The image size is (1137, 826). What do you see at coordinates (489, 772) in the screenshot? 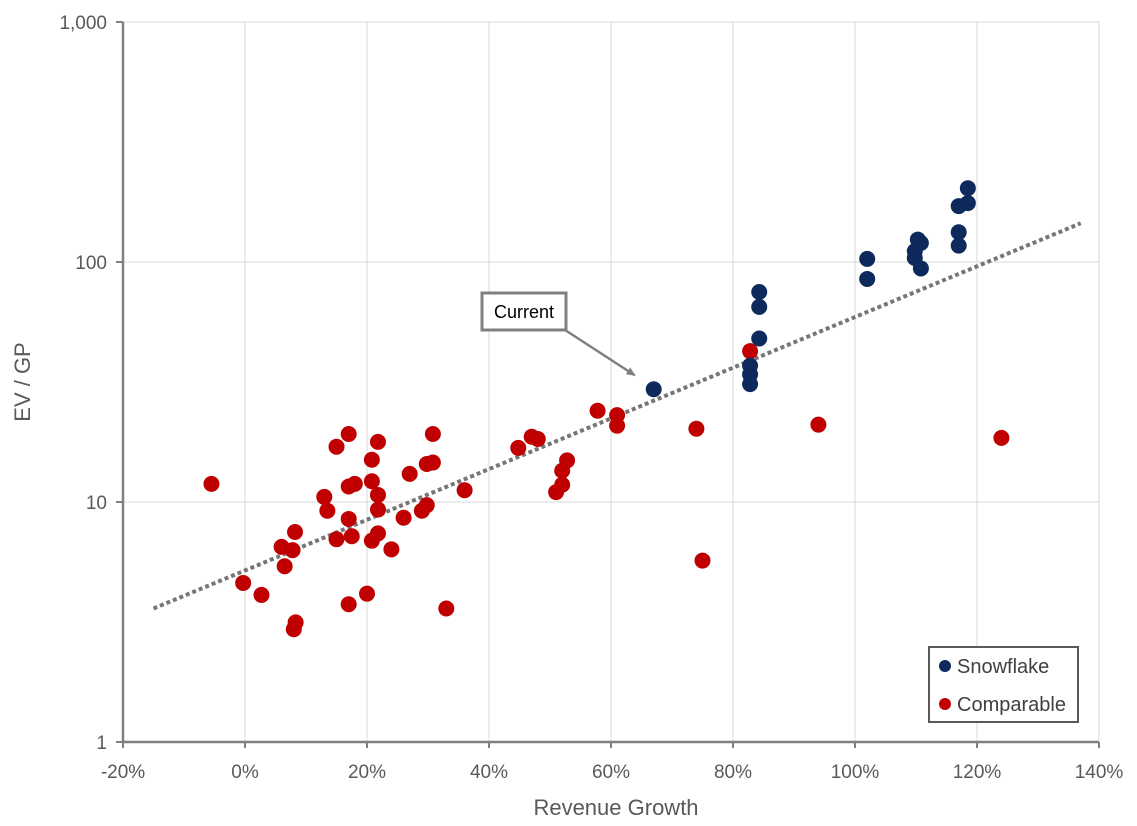
I see `x-tick-label: 40%` at bounding box center [489, 772].